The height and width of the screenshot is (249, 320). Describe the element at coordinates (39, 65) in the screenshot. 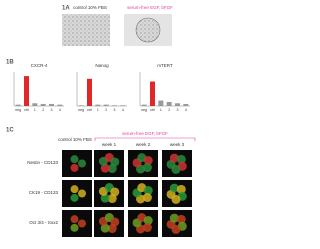

I see `chart-title: CXCR-4` at that location.